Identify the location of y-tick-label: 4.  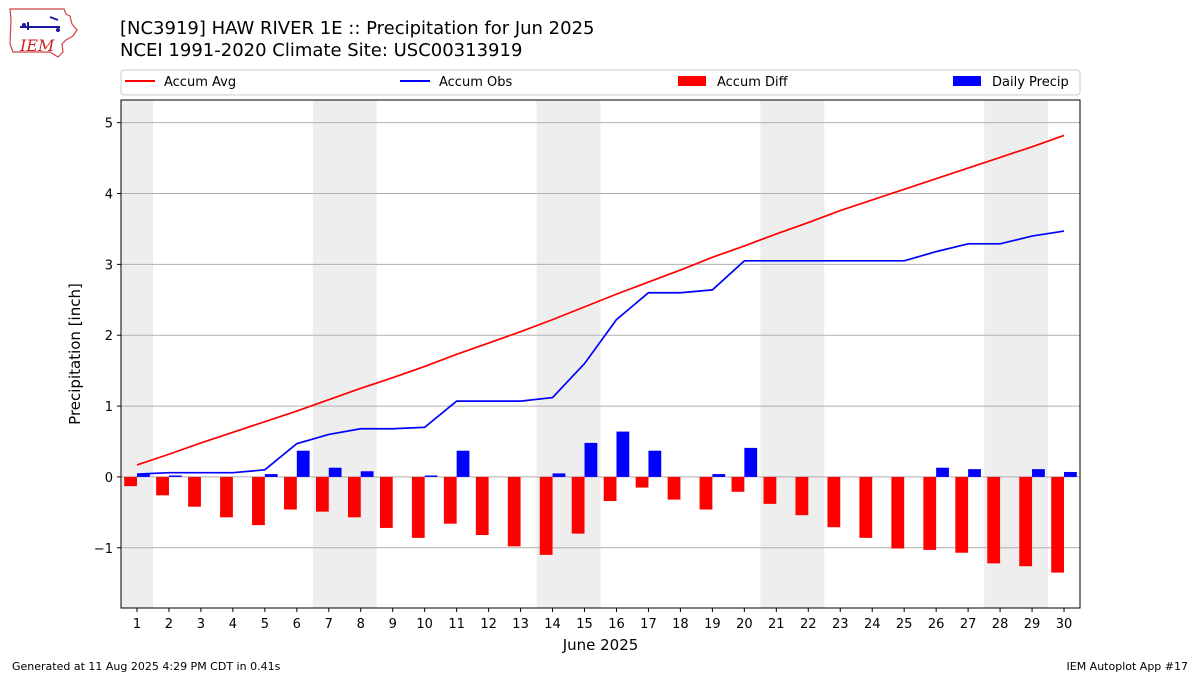
(109, 195).